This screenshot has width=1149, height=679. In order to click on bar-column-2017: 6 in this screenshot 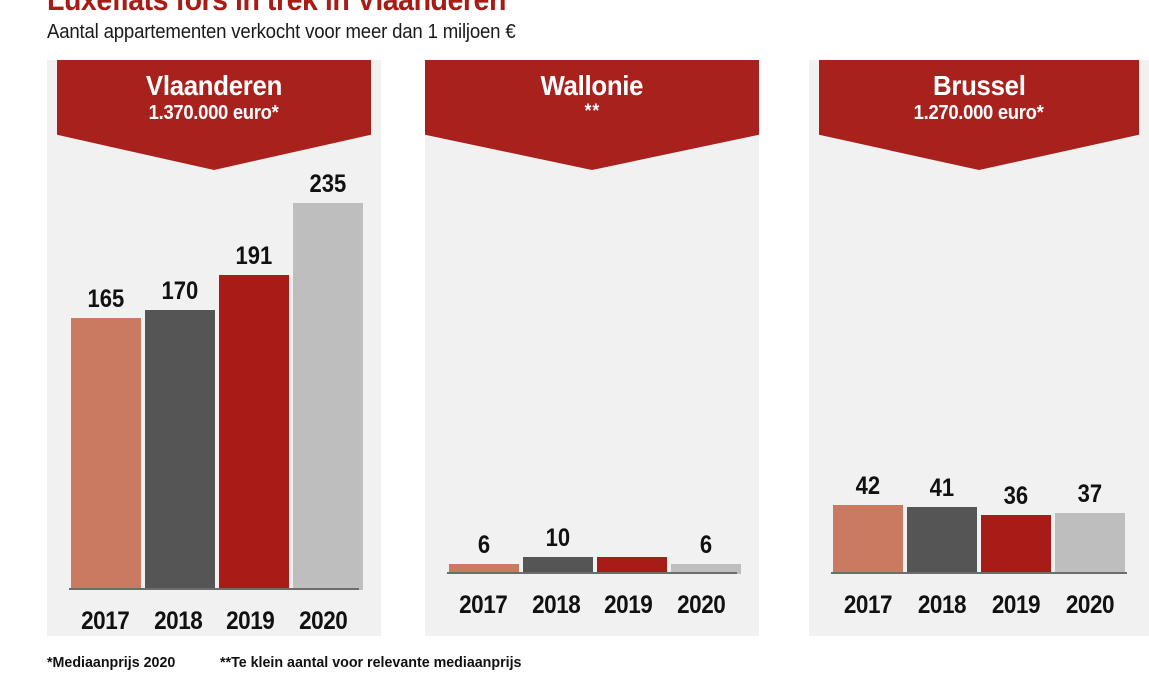, I will do `click(484, 373)`.